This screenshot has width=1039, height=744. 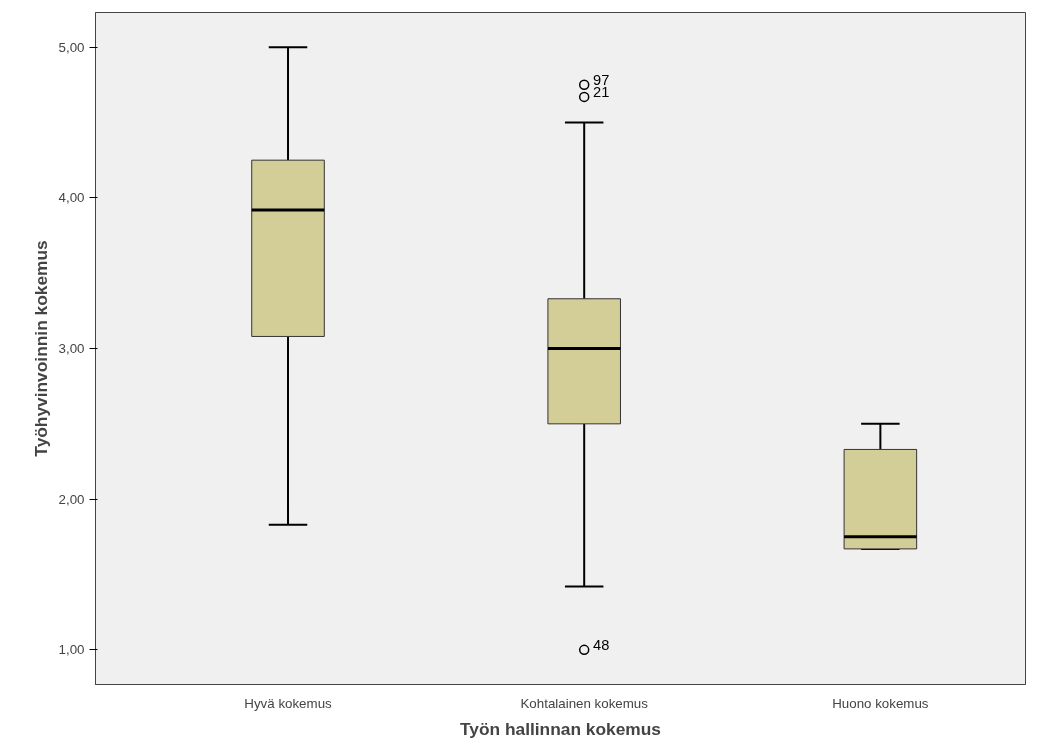 I want to click on x-tick-label: Kohtalainen kokemus, so click(x=584, y=703).